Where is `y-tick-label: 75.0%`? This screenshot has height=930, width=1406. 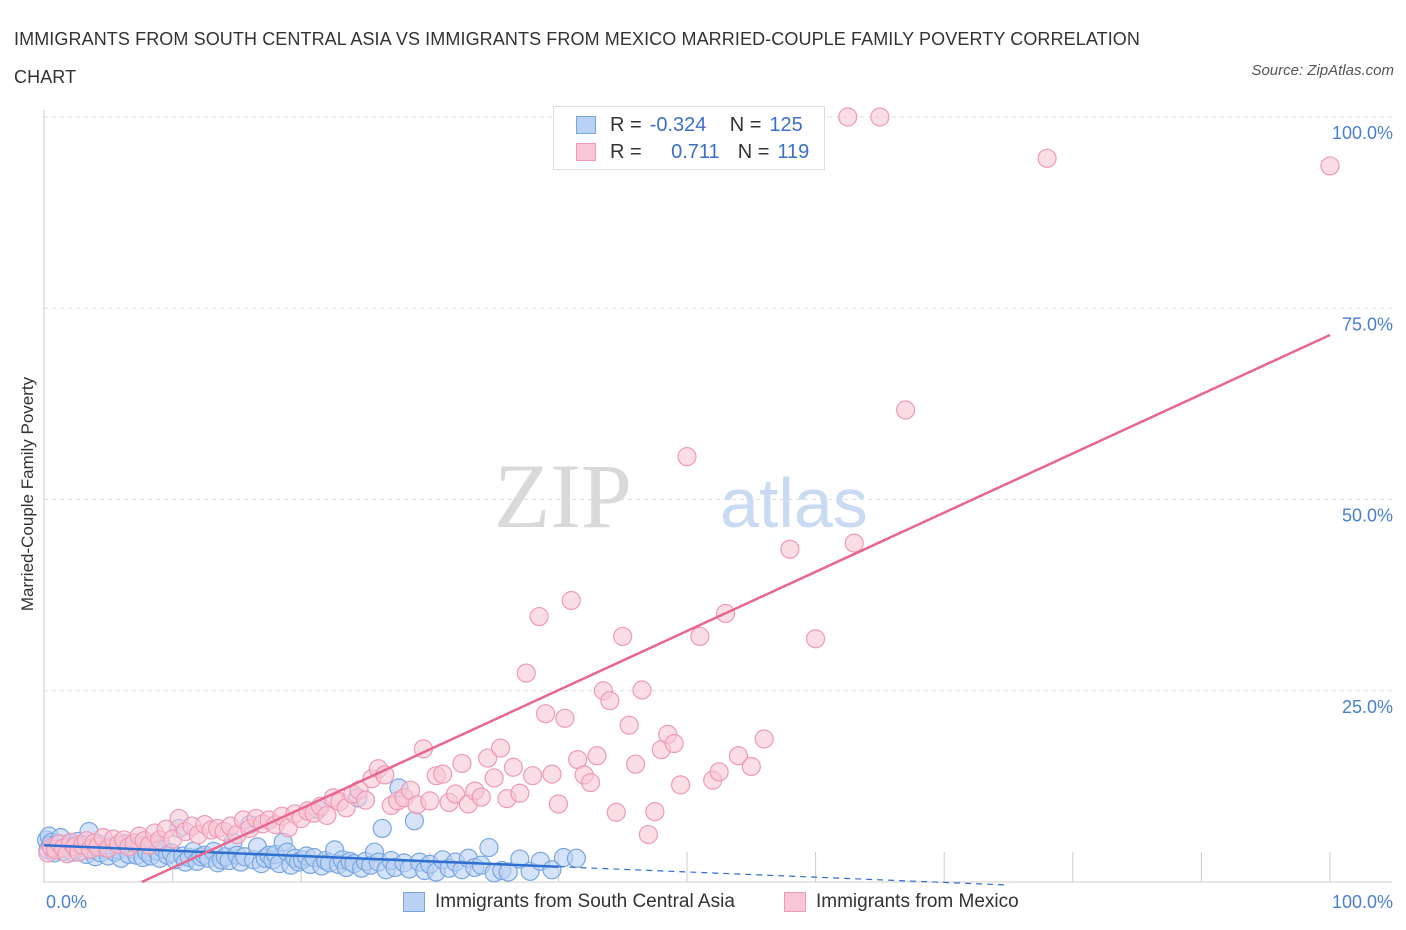 y-tick-label: 75.0% is located at coordinates (1367, 324).